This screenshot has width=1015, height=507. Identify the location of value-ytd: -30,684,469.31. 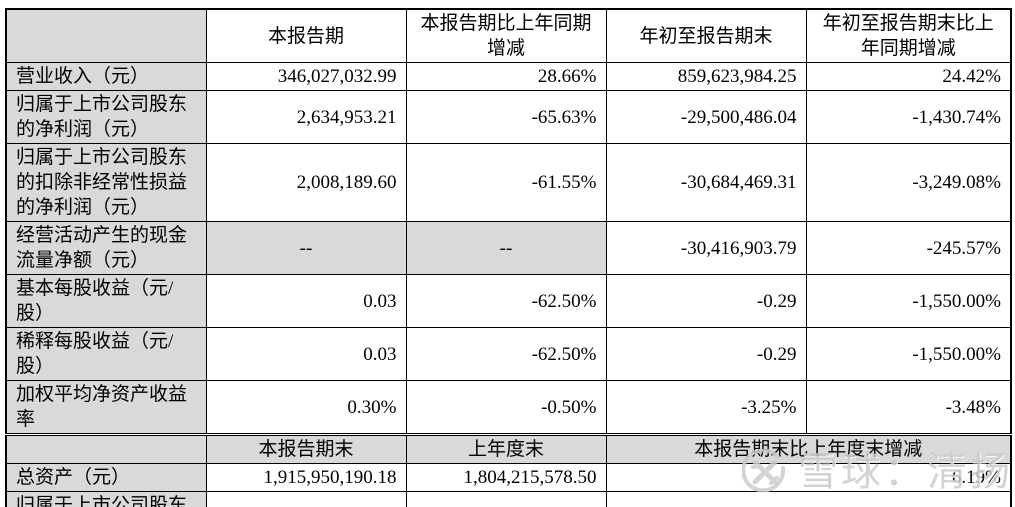
(706, 182).